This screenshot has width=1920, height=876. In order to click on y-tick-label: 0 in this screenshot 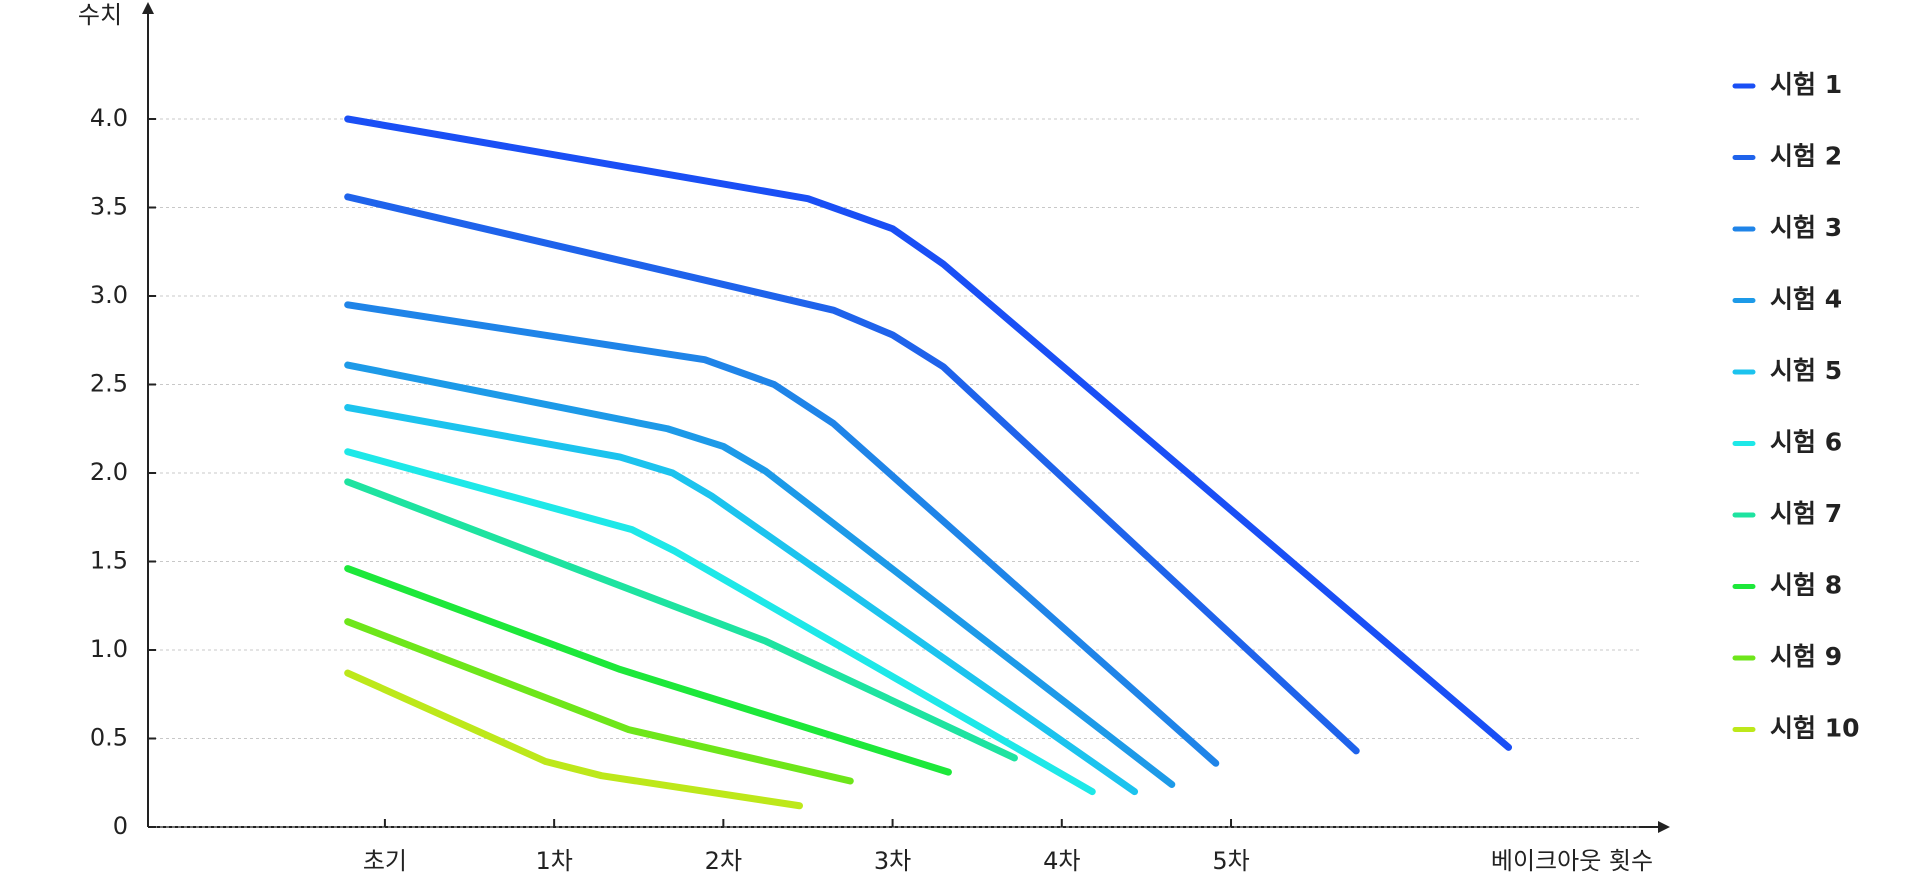, I will do `click(120, 826)`.